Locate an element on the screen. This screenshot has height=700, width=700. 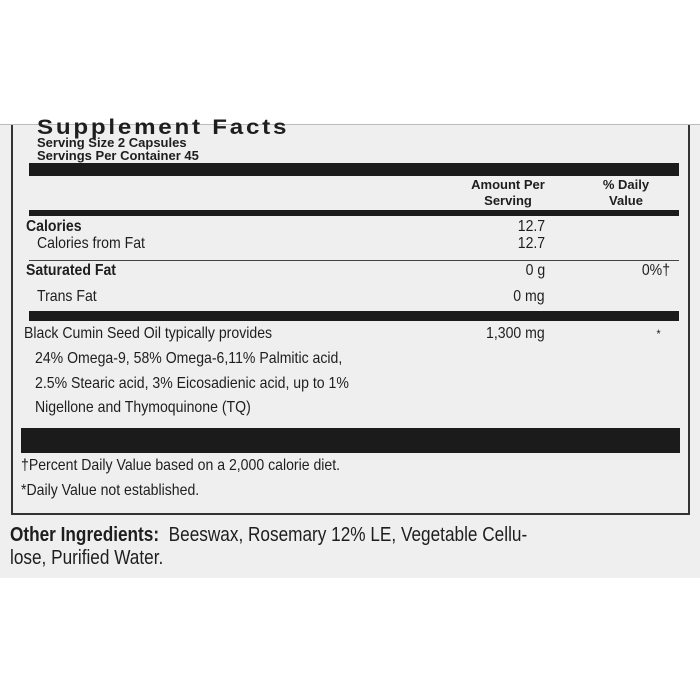
row-name: Calories from Fat is located at coordinates (91, 243).